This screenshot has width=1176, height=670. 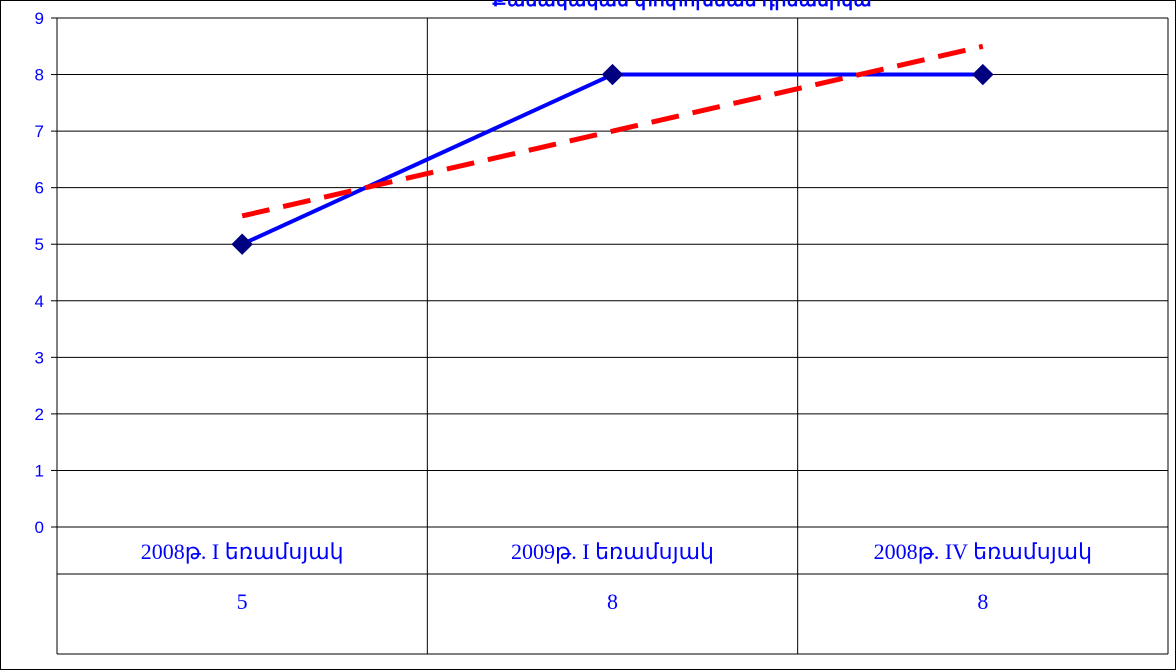 I want to click on x-category-label: 2009թ. I եռամսյակ, so click(x=612, y=551).